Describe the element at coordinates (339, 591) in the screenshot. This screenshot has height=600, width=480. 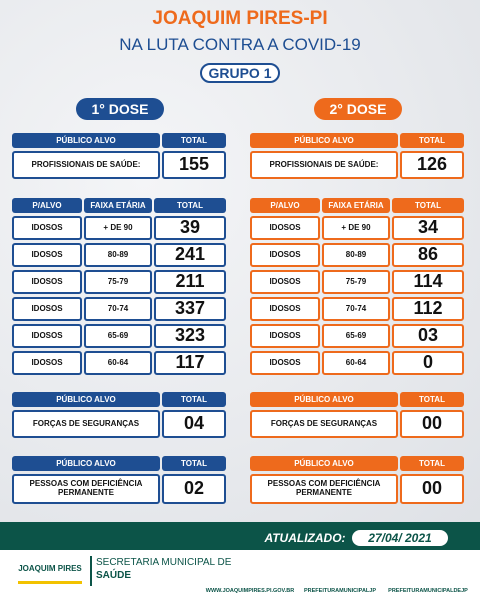
I see `link: PREFEITURAMUNICIPALJP` at that location.